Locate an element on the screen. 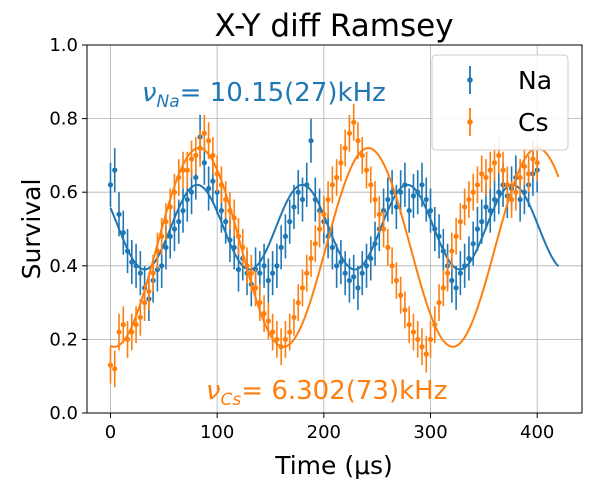 This screenshot has height=495, width=596. legend-label-na: Na is located at coordinates (535, 80).